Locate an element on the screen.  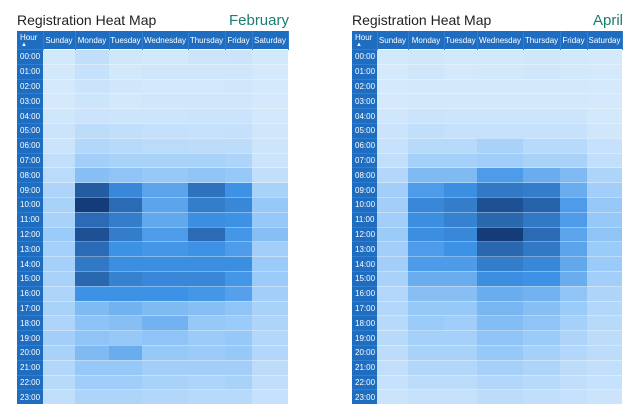
table-row: 15:00 is located at coordinates (152, 278).